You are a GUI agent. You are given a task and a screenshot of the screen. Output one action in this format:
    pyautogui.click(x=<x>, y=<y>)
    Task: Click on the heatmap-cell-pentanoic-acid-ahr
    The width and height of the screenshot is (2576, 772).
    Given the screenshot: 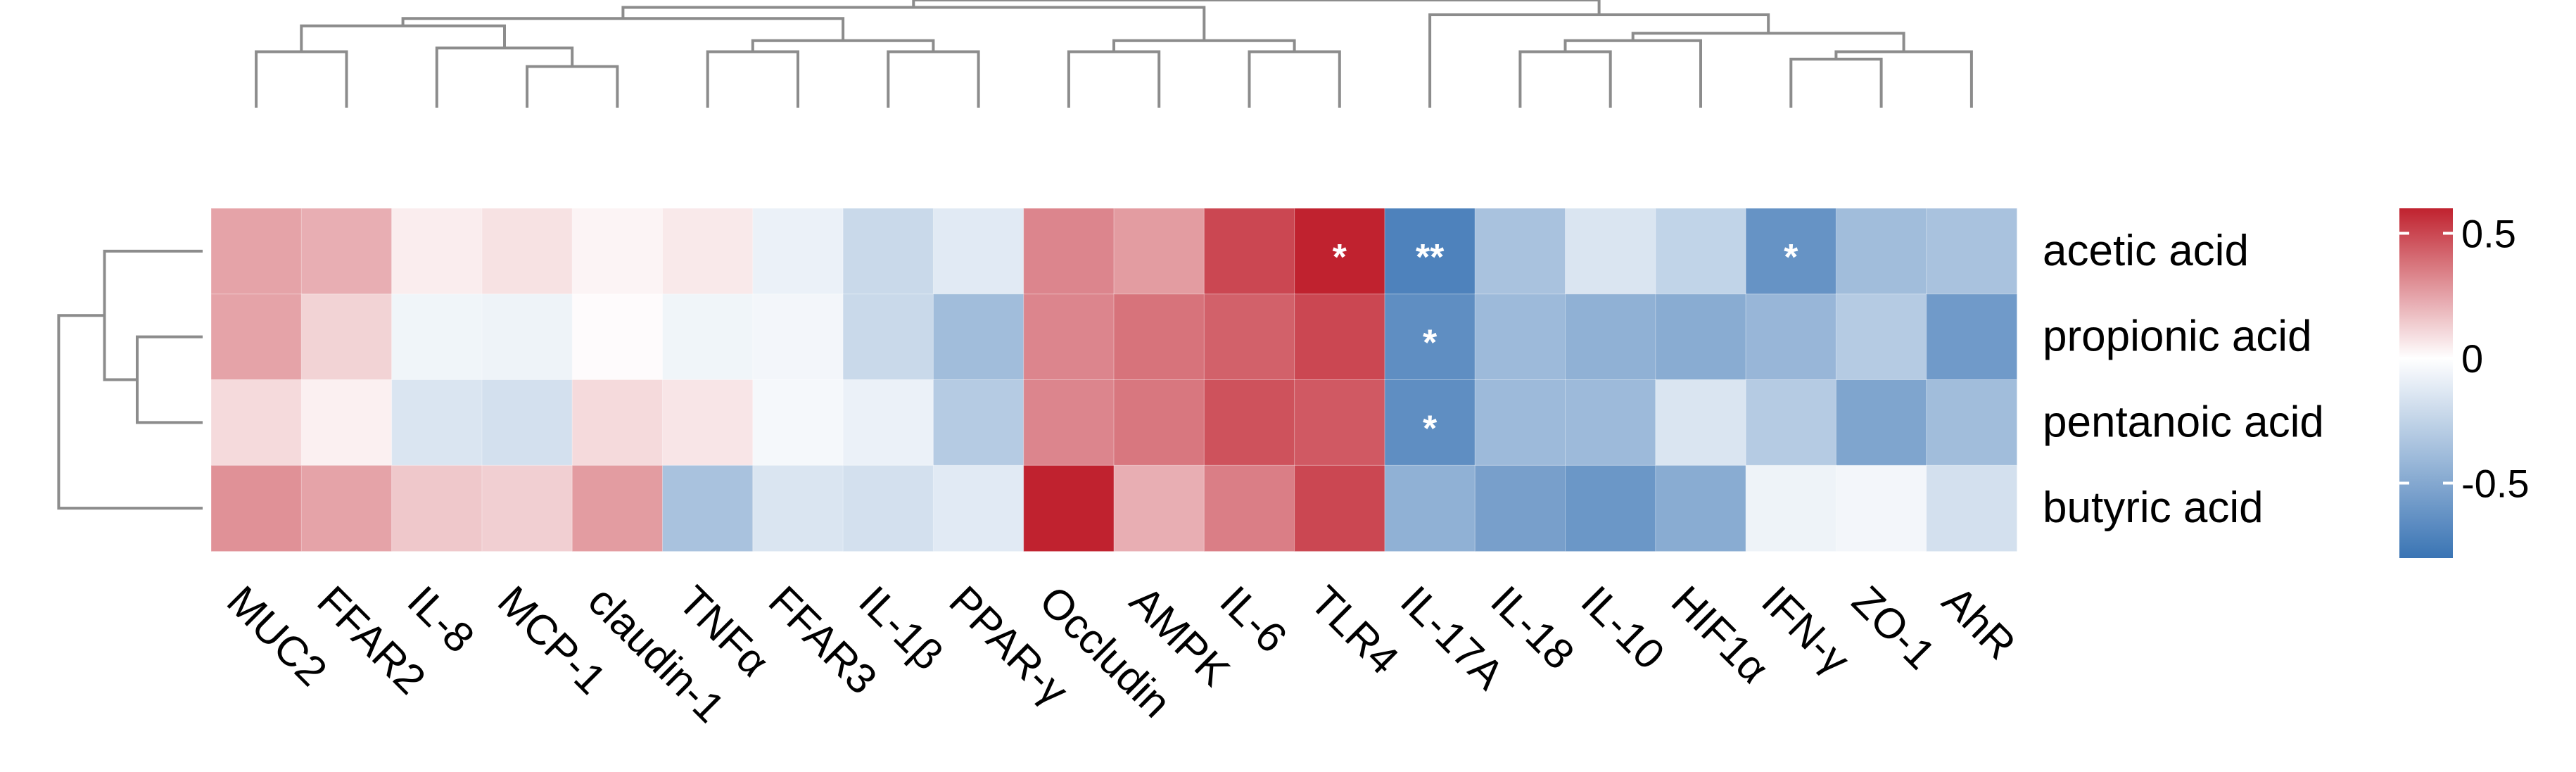 What is the action you would take?
    pyautogui.click(x=1972, y=423)
    